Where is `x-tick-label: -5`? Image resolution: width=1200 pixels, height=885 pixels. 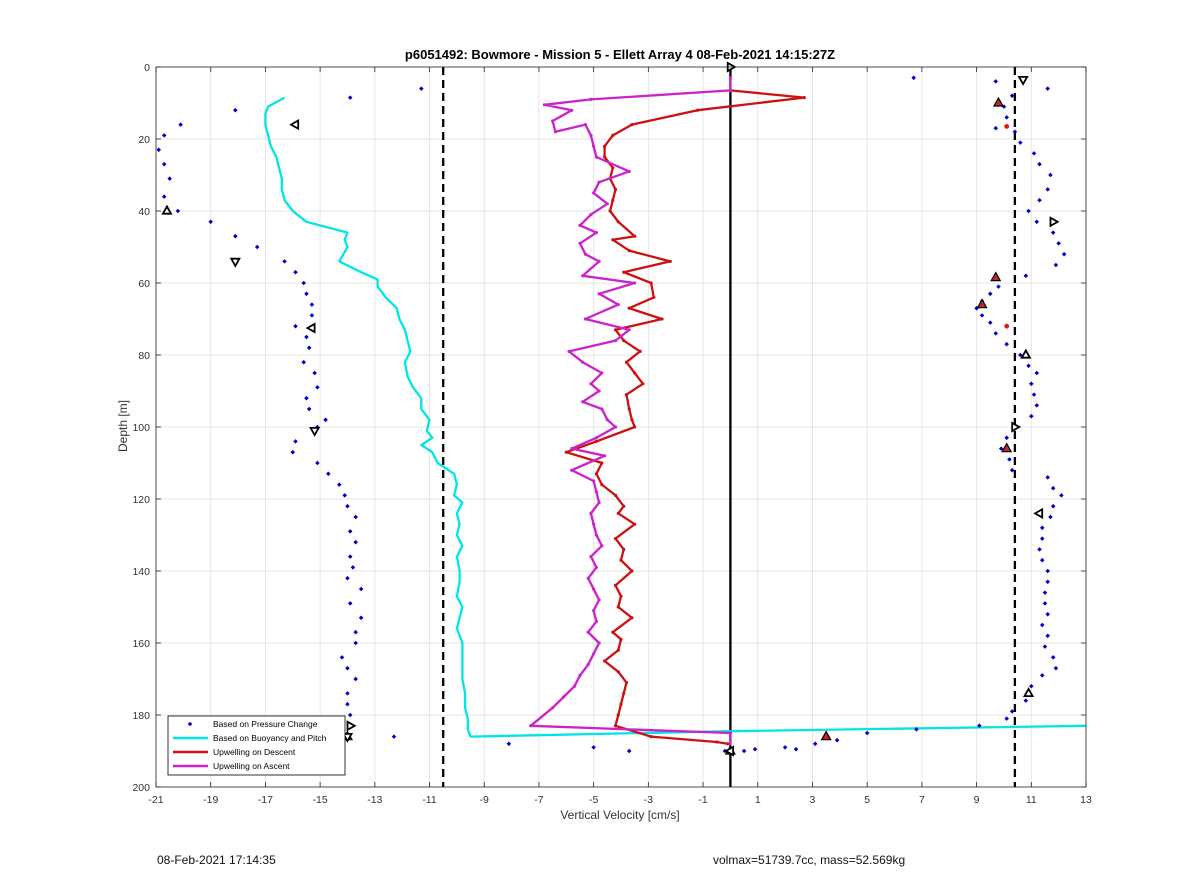
x-tick-label: -5 is located at coordinates (593, 800).